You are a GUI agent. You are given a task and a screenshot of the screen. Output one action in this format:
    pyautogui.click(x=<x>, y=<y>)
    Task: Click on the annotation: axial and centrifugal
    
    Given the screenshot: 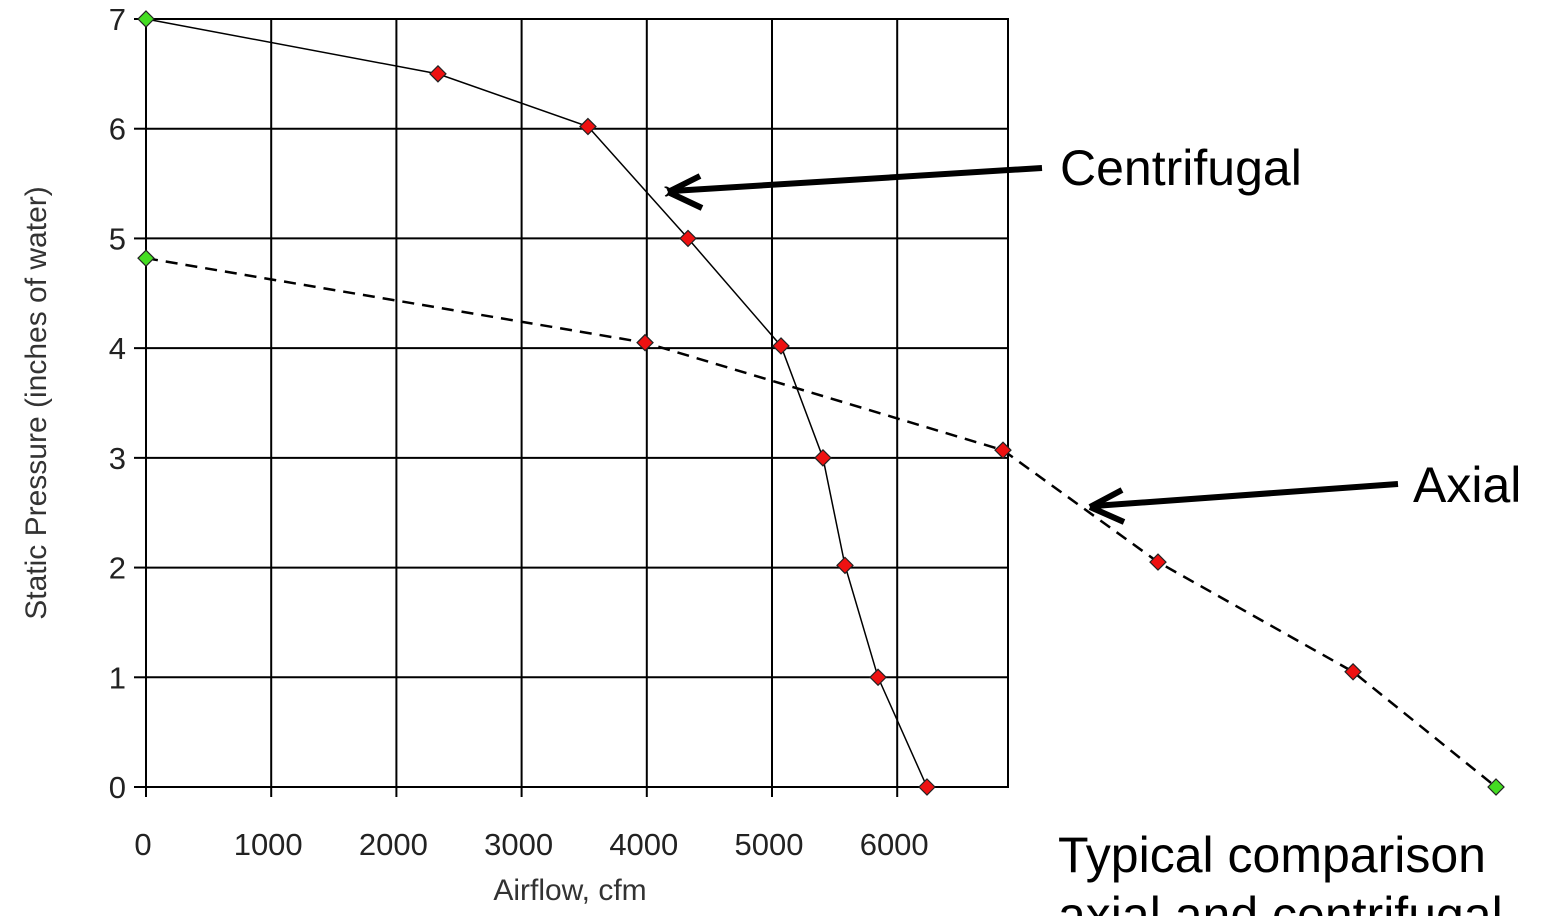 What is the action you would take?
    pyautogui.click(x=1280, y=901)
    